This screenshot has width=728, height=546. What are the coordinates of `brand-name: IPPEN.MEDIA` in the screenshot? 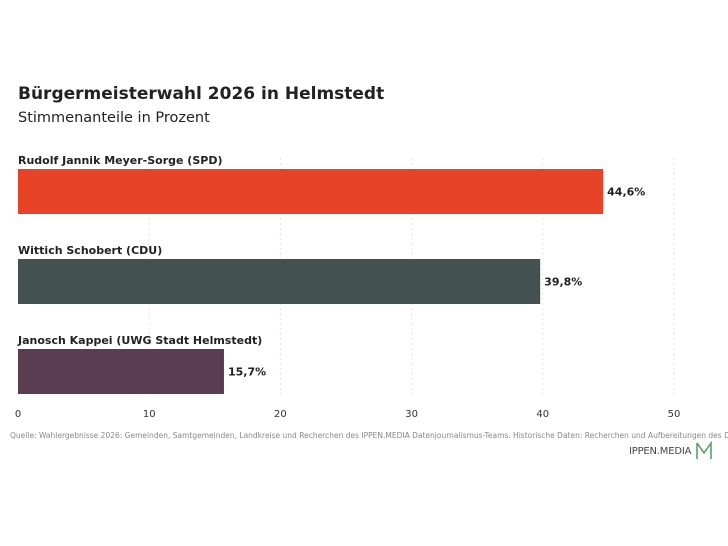 It's located at (660, 451).